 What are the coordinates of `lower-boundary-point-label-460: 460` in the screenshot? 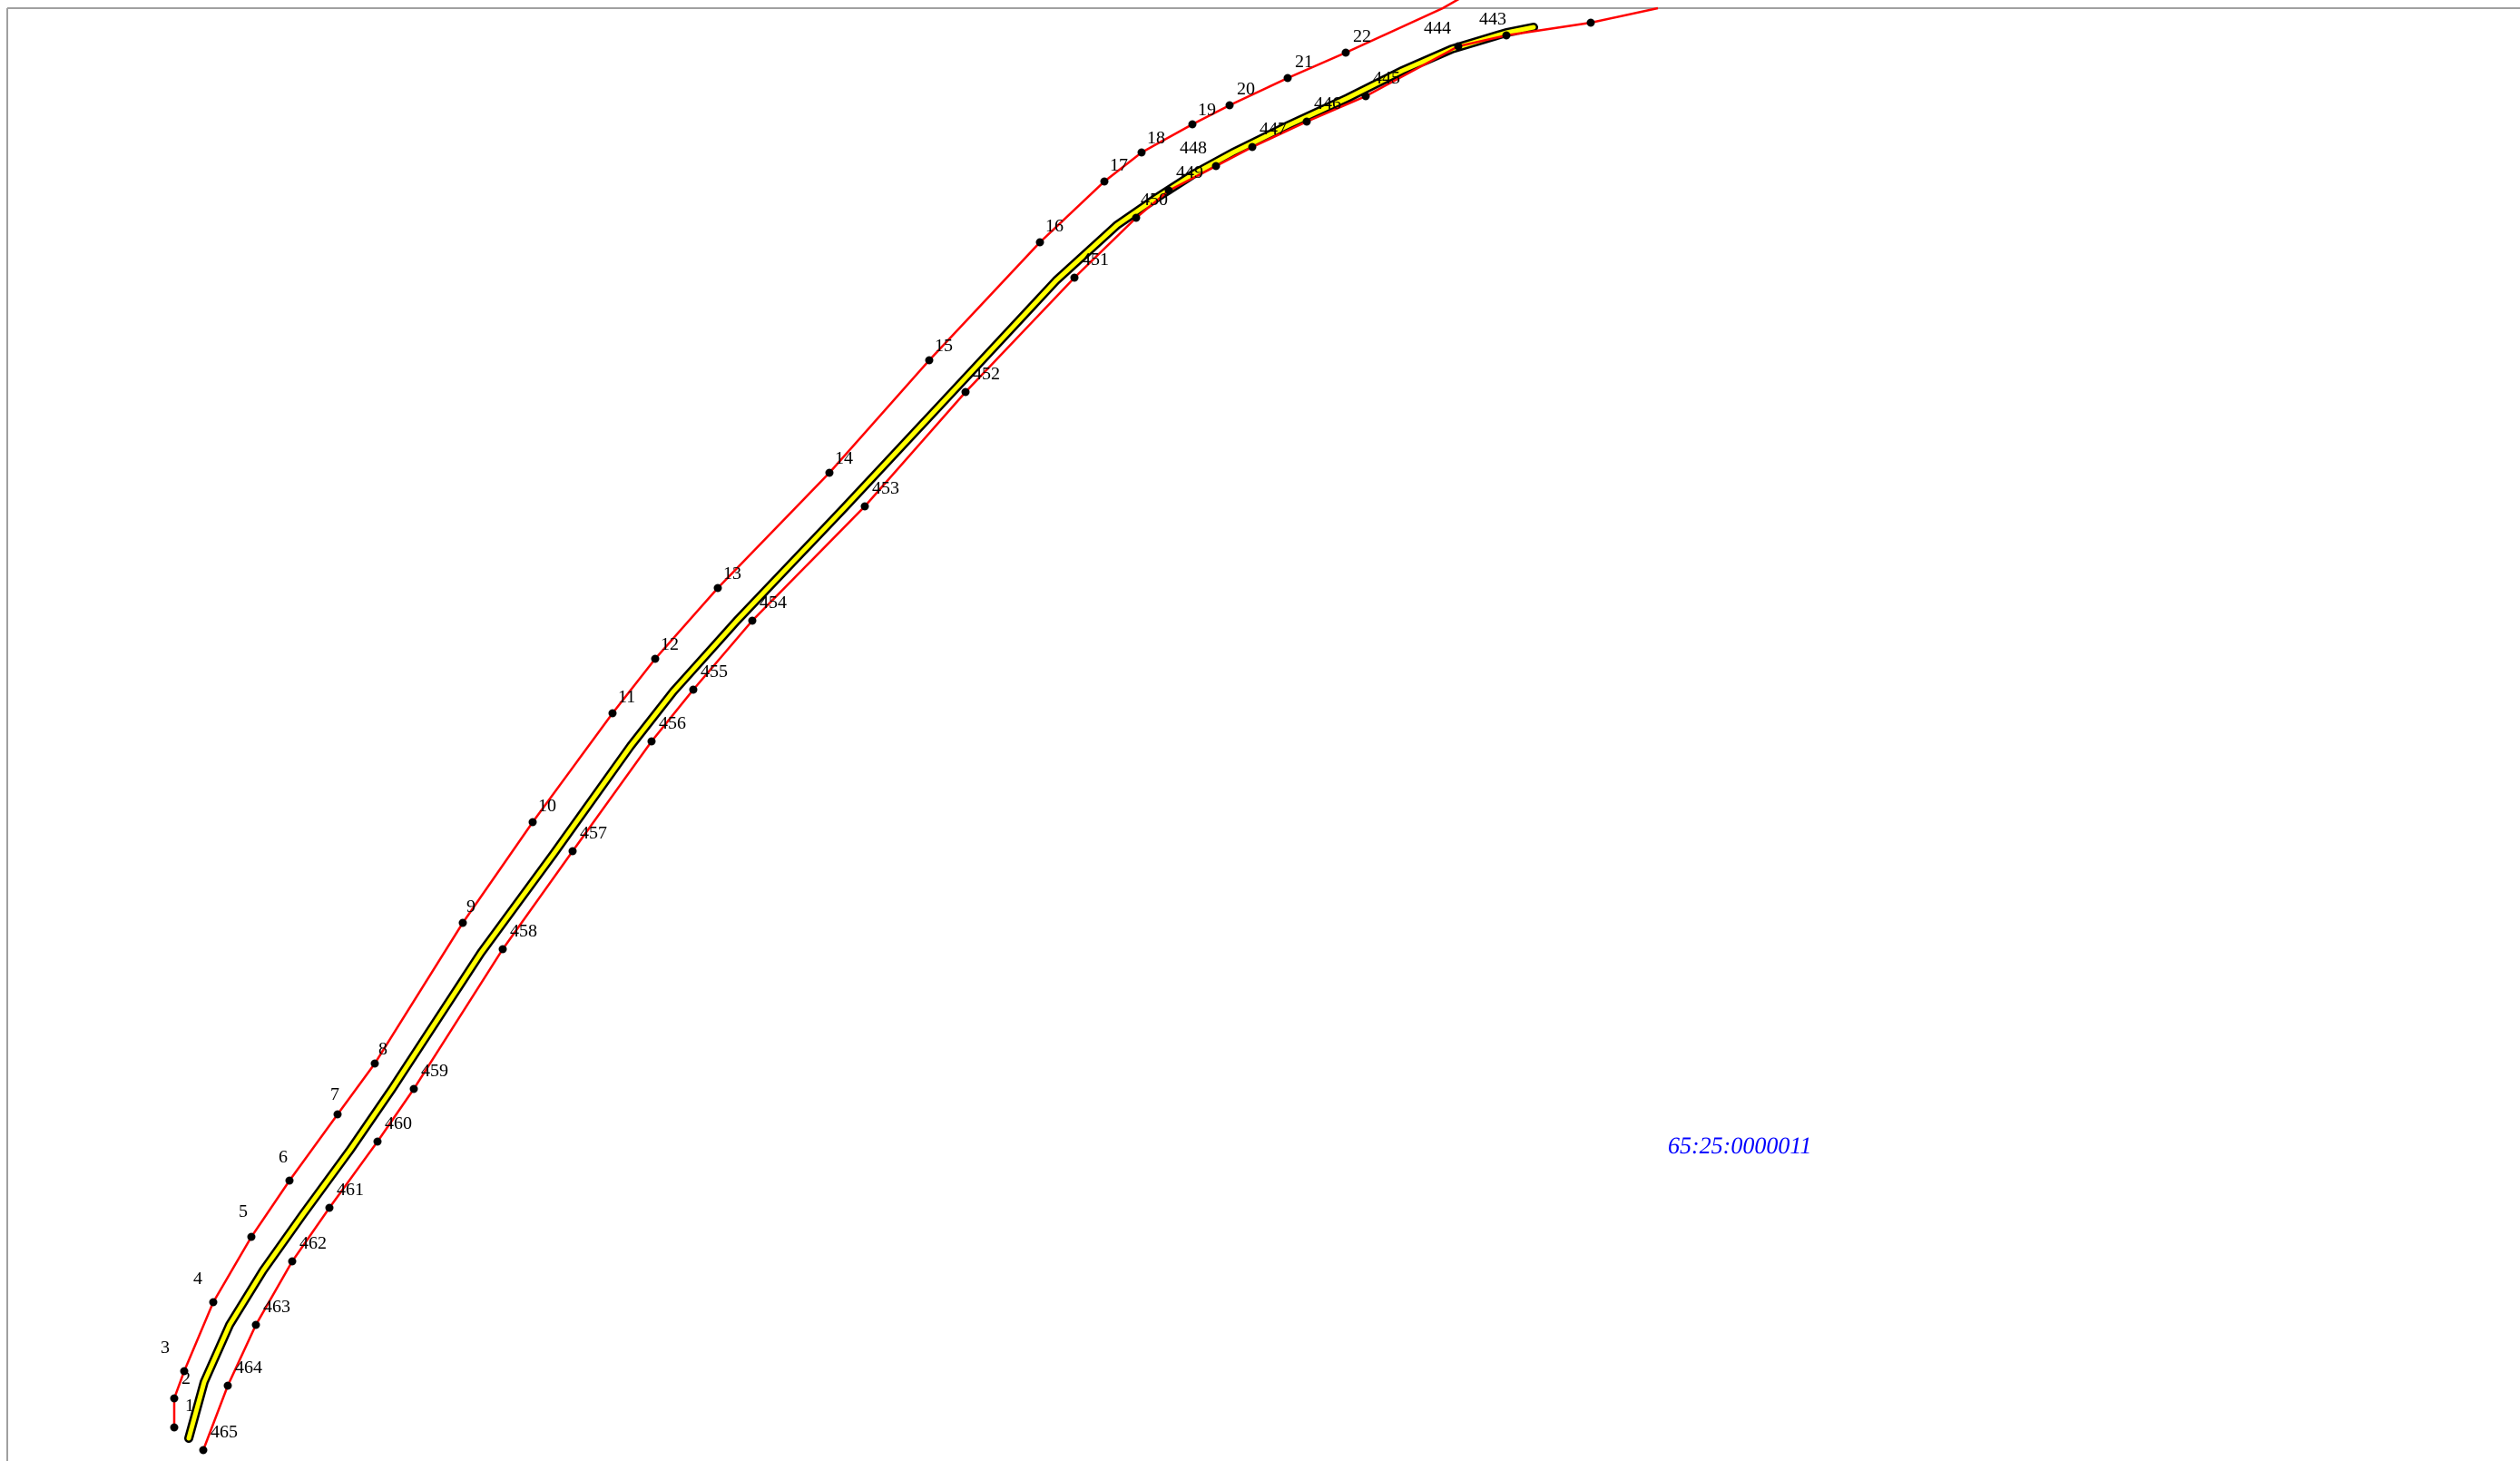 It's located at (399, 1123).